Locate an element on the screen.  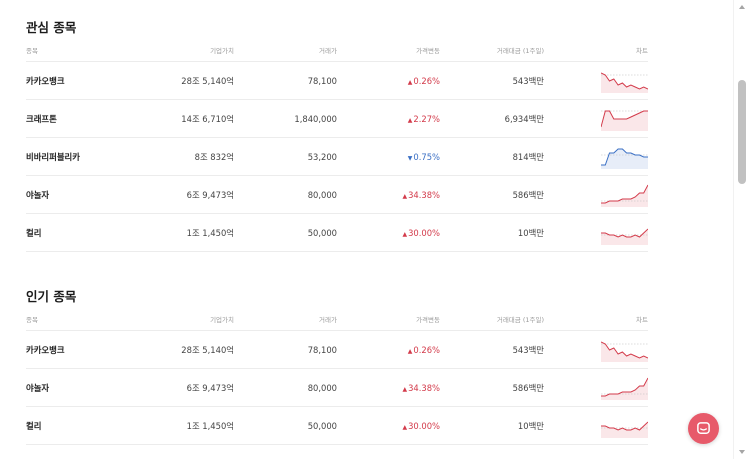
table-row: 크래프톤 14조 6,710억 1,840,000 ▲2.27% 6,934백만 is located at coordinates (337, 119).